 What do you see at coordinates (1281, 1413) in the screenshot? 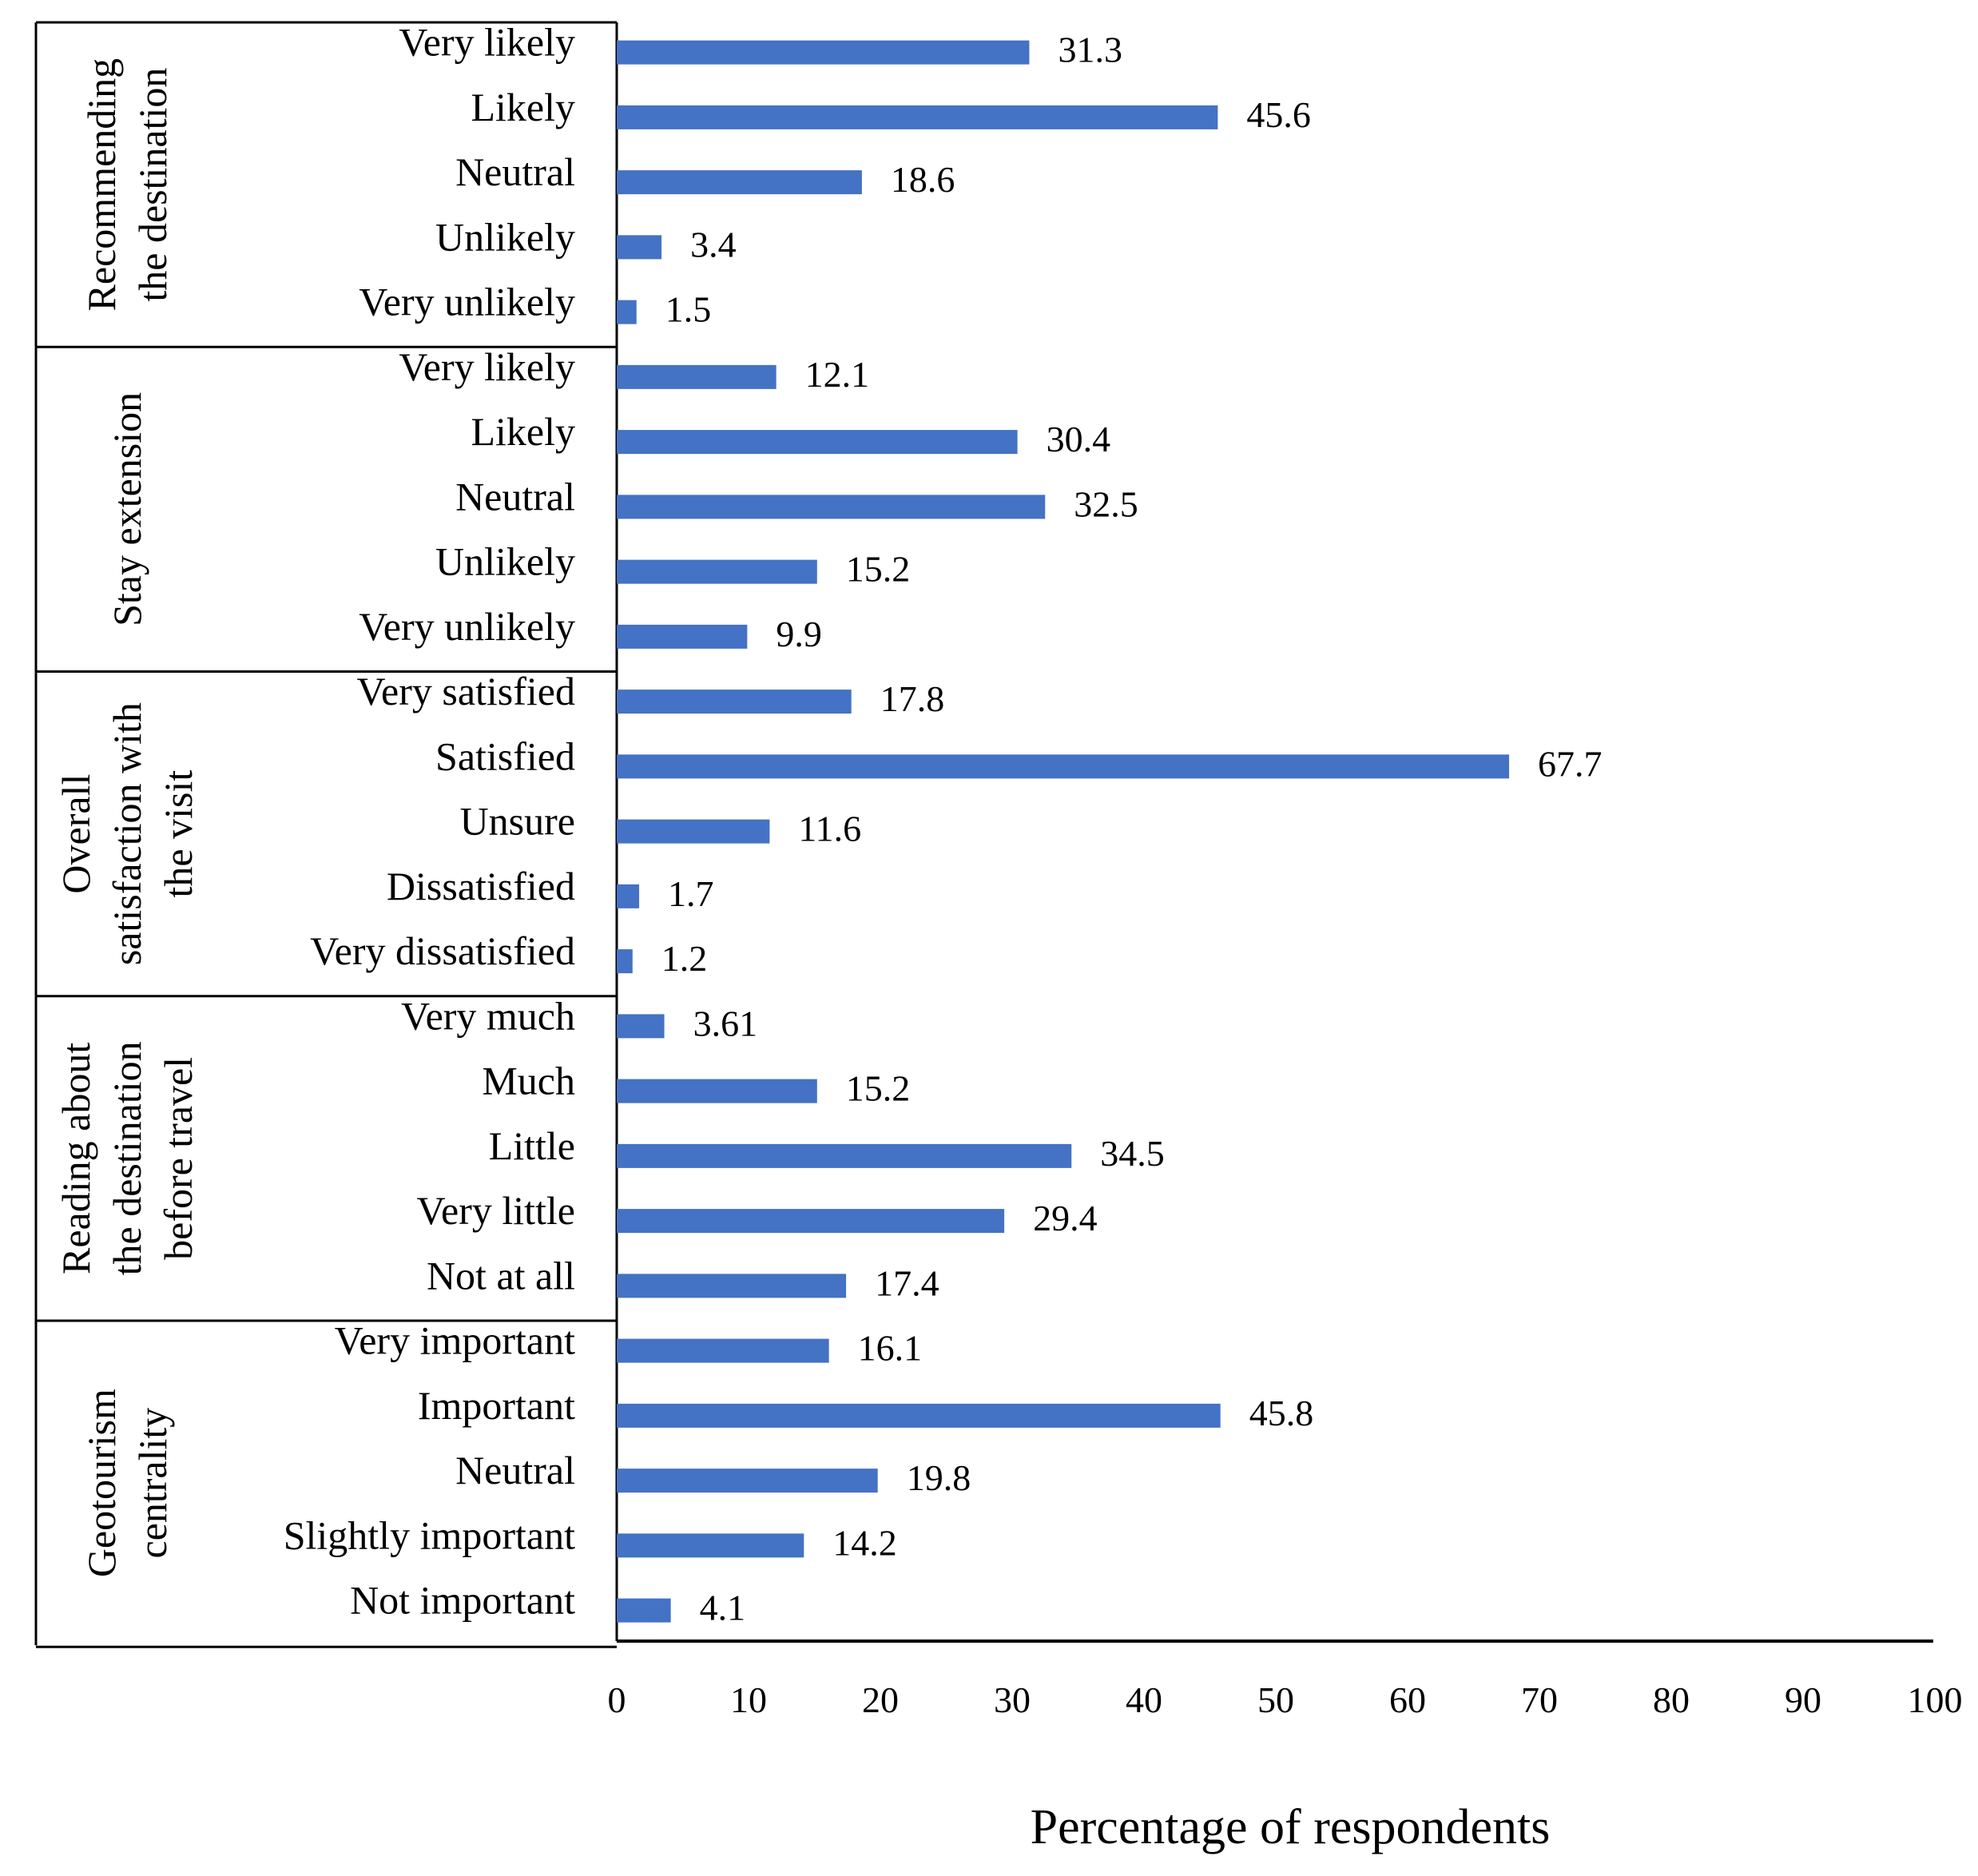
I see `data-label: 45.8` at bounding box center [1281, 1413].